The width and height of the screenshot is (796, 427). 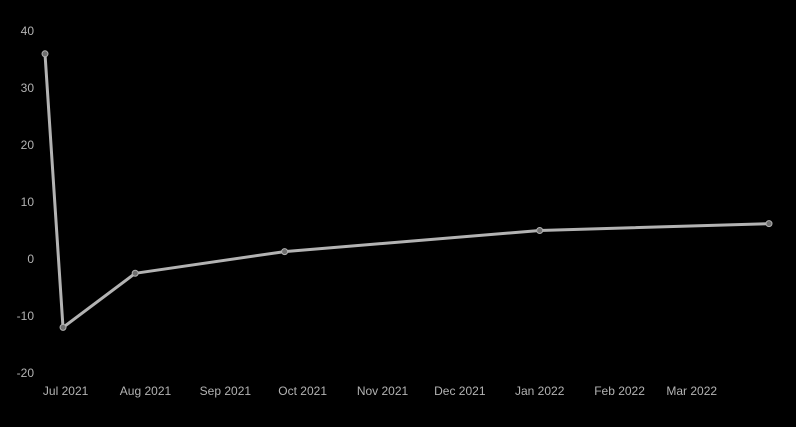 I want to click on x-tick-label: Sep 2021, so click(x=226, y=391).